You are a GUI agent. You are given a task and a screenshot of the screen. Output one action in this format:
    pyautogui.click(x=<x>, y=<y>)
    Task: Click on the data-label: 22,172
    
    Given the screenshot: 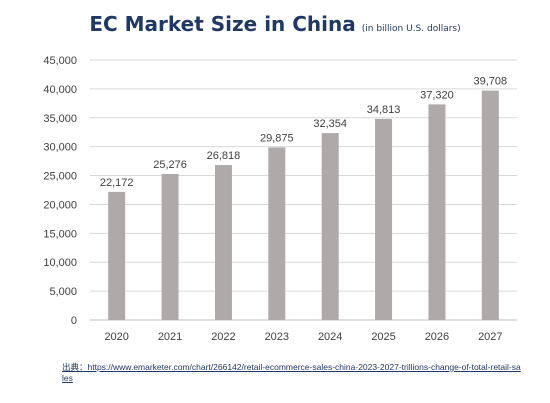 What is the action you would take?
    pyautogui.click(x=117, y=183)
    